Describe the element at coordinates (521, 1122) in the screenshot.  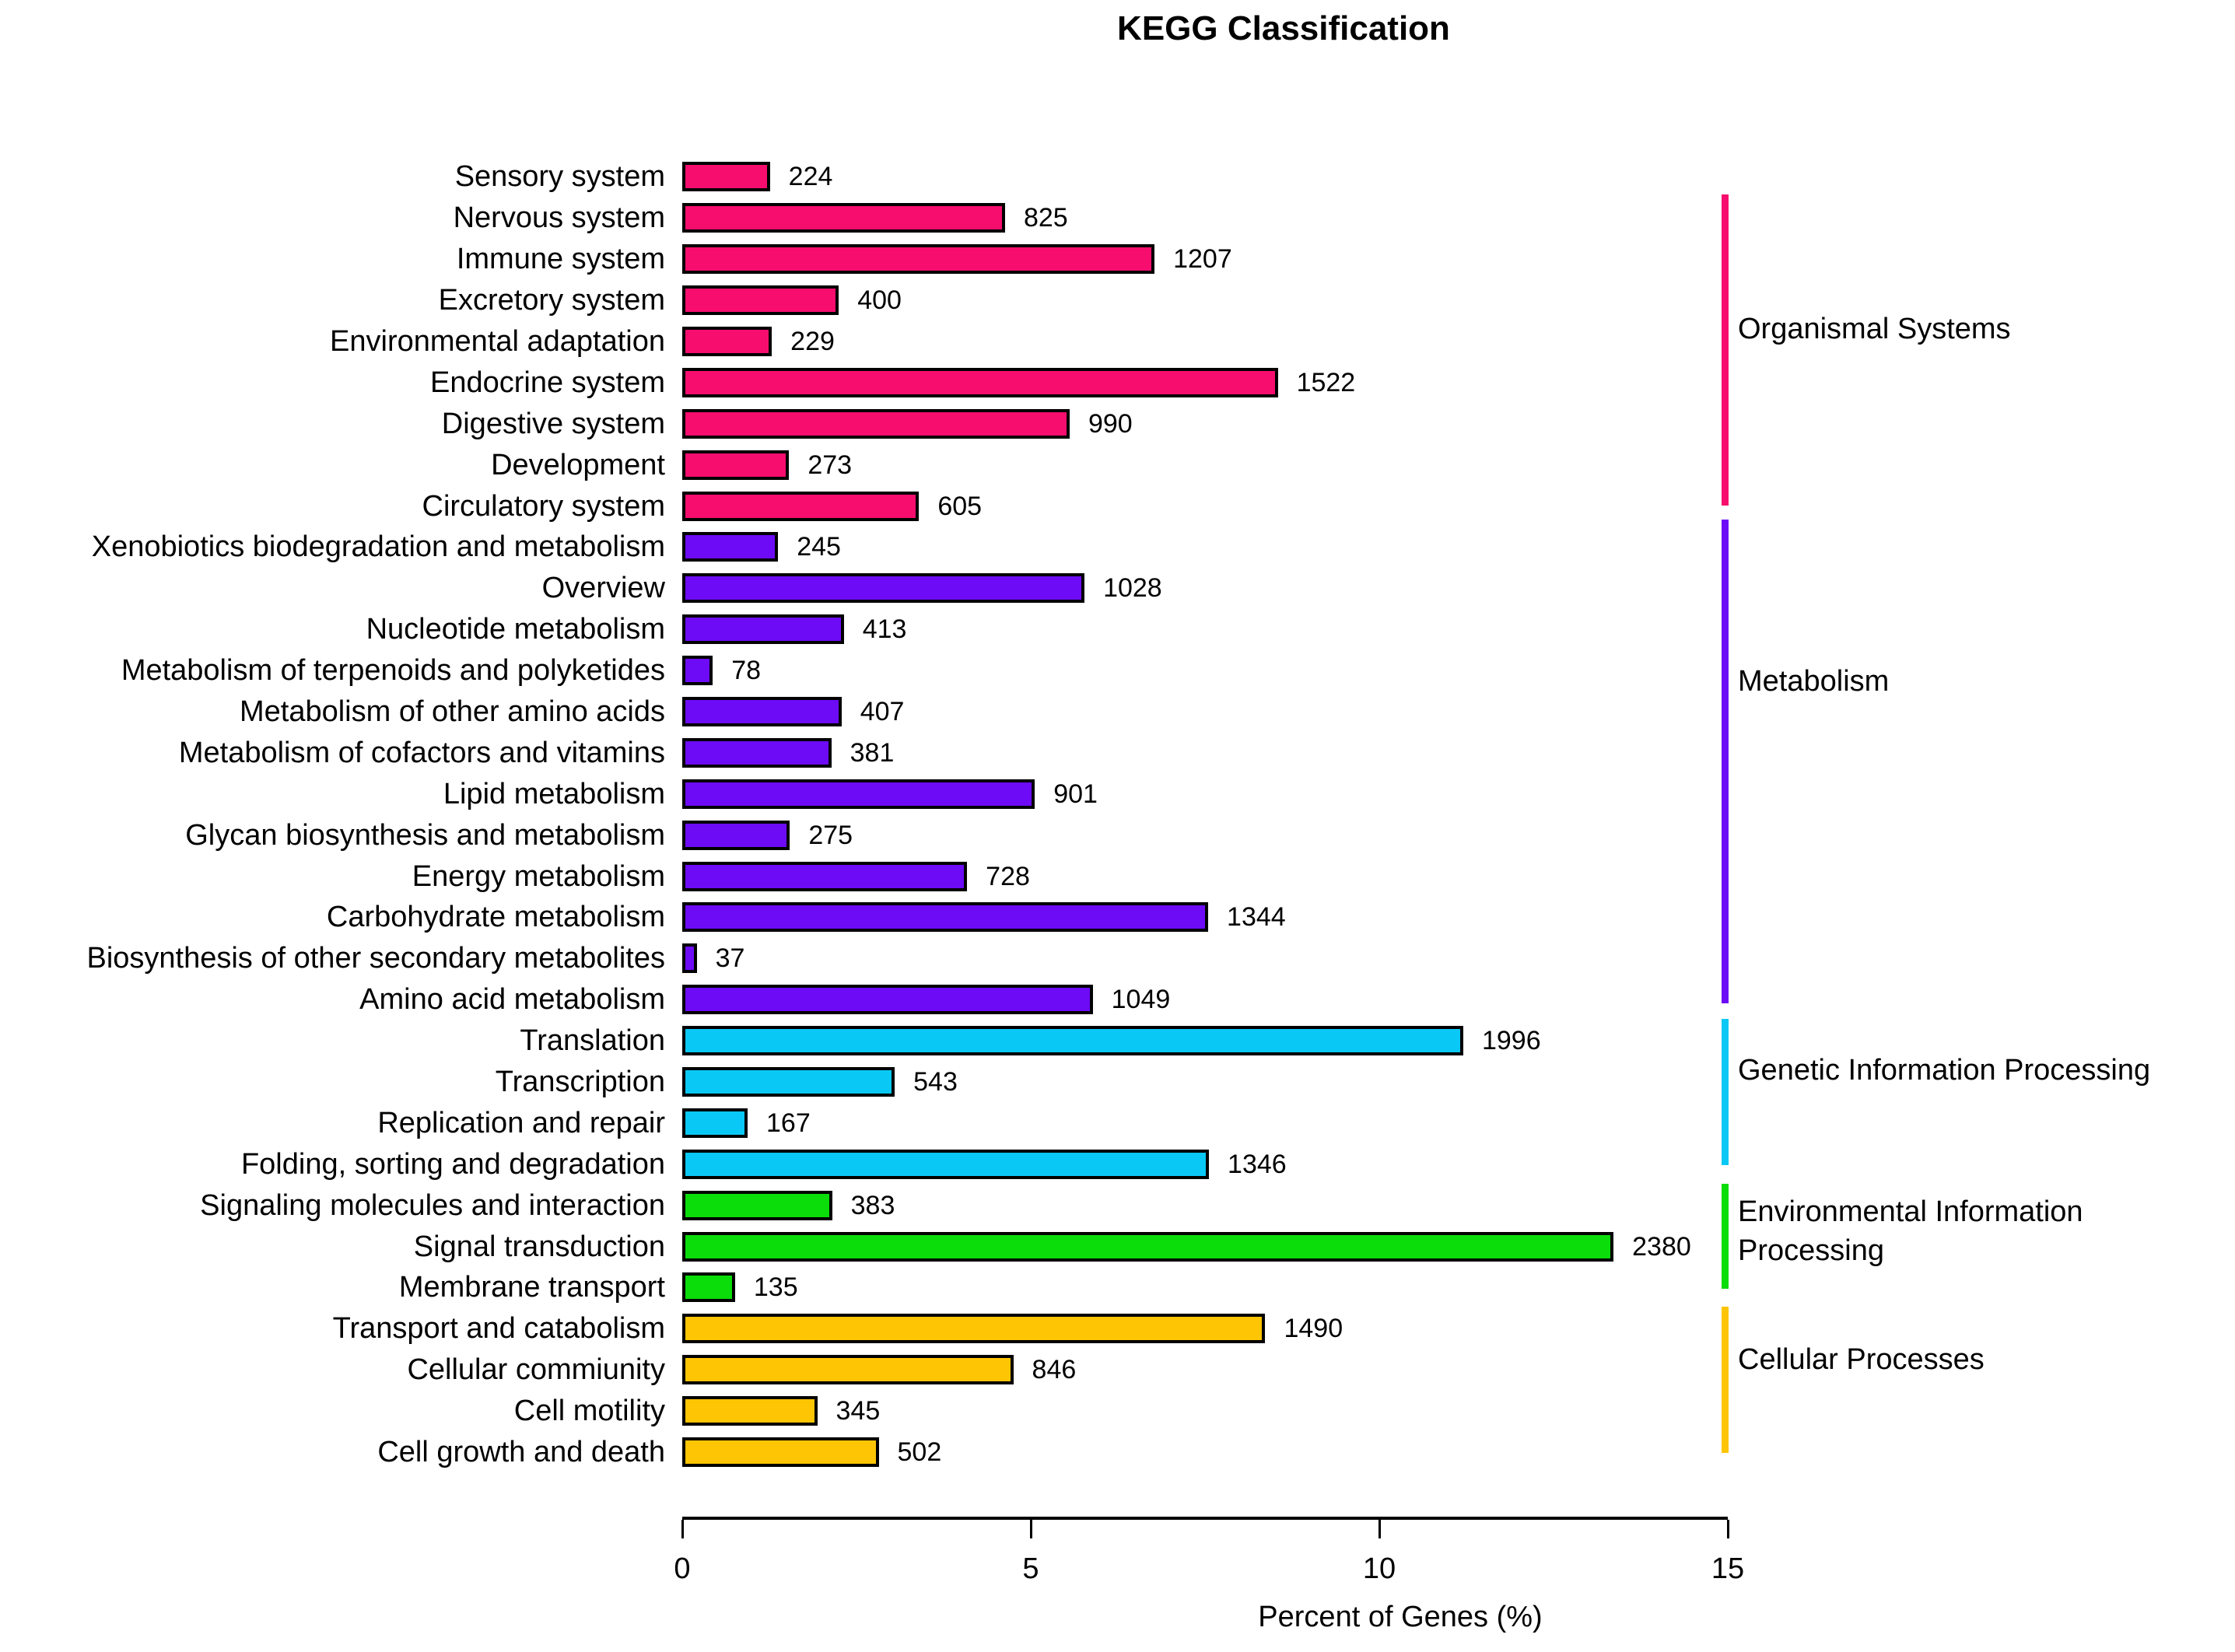
I see `category-label: Replication and repair` at that location.